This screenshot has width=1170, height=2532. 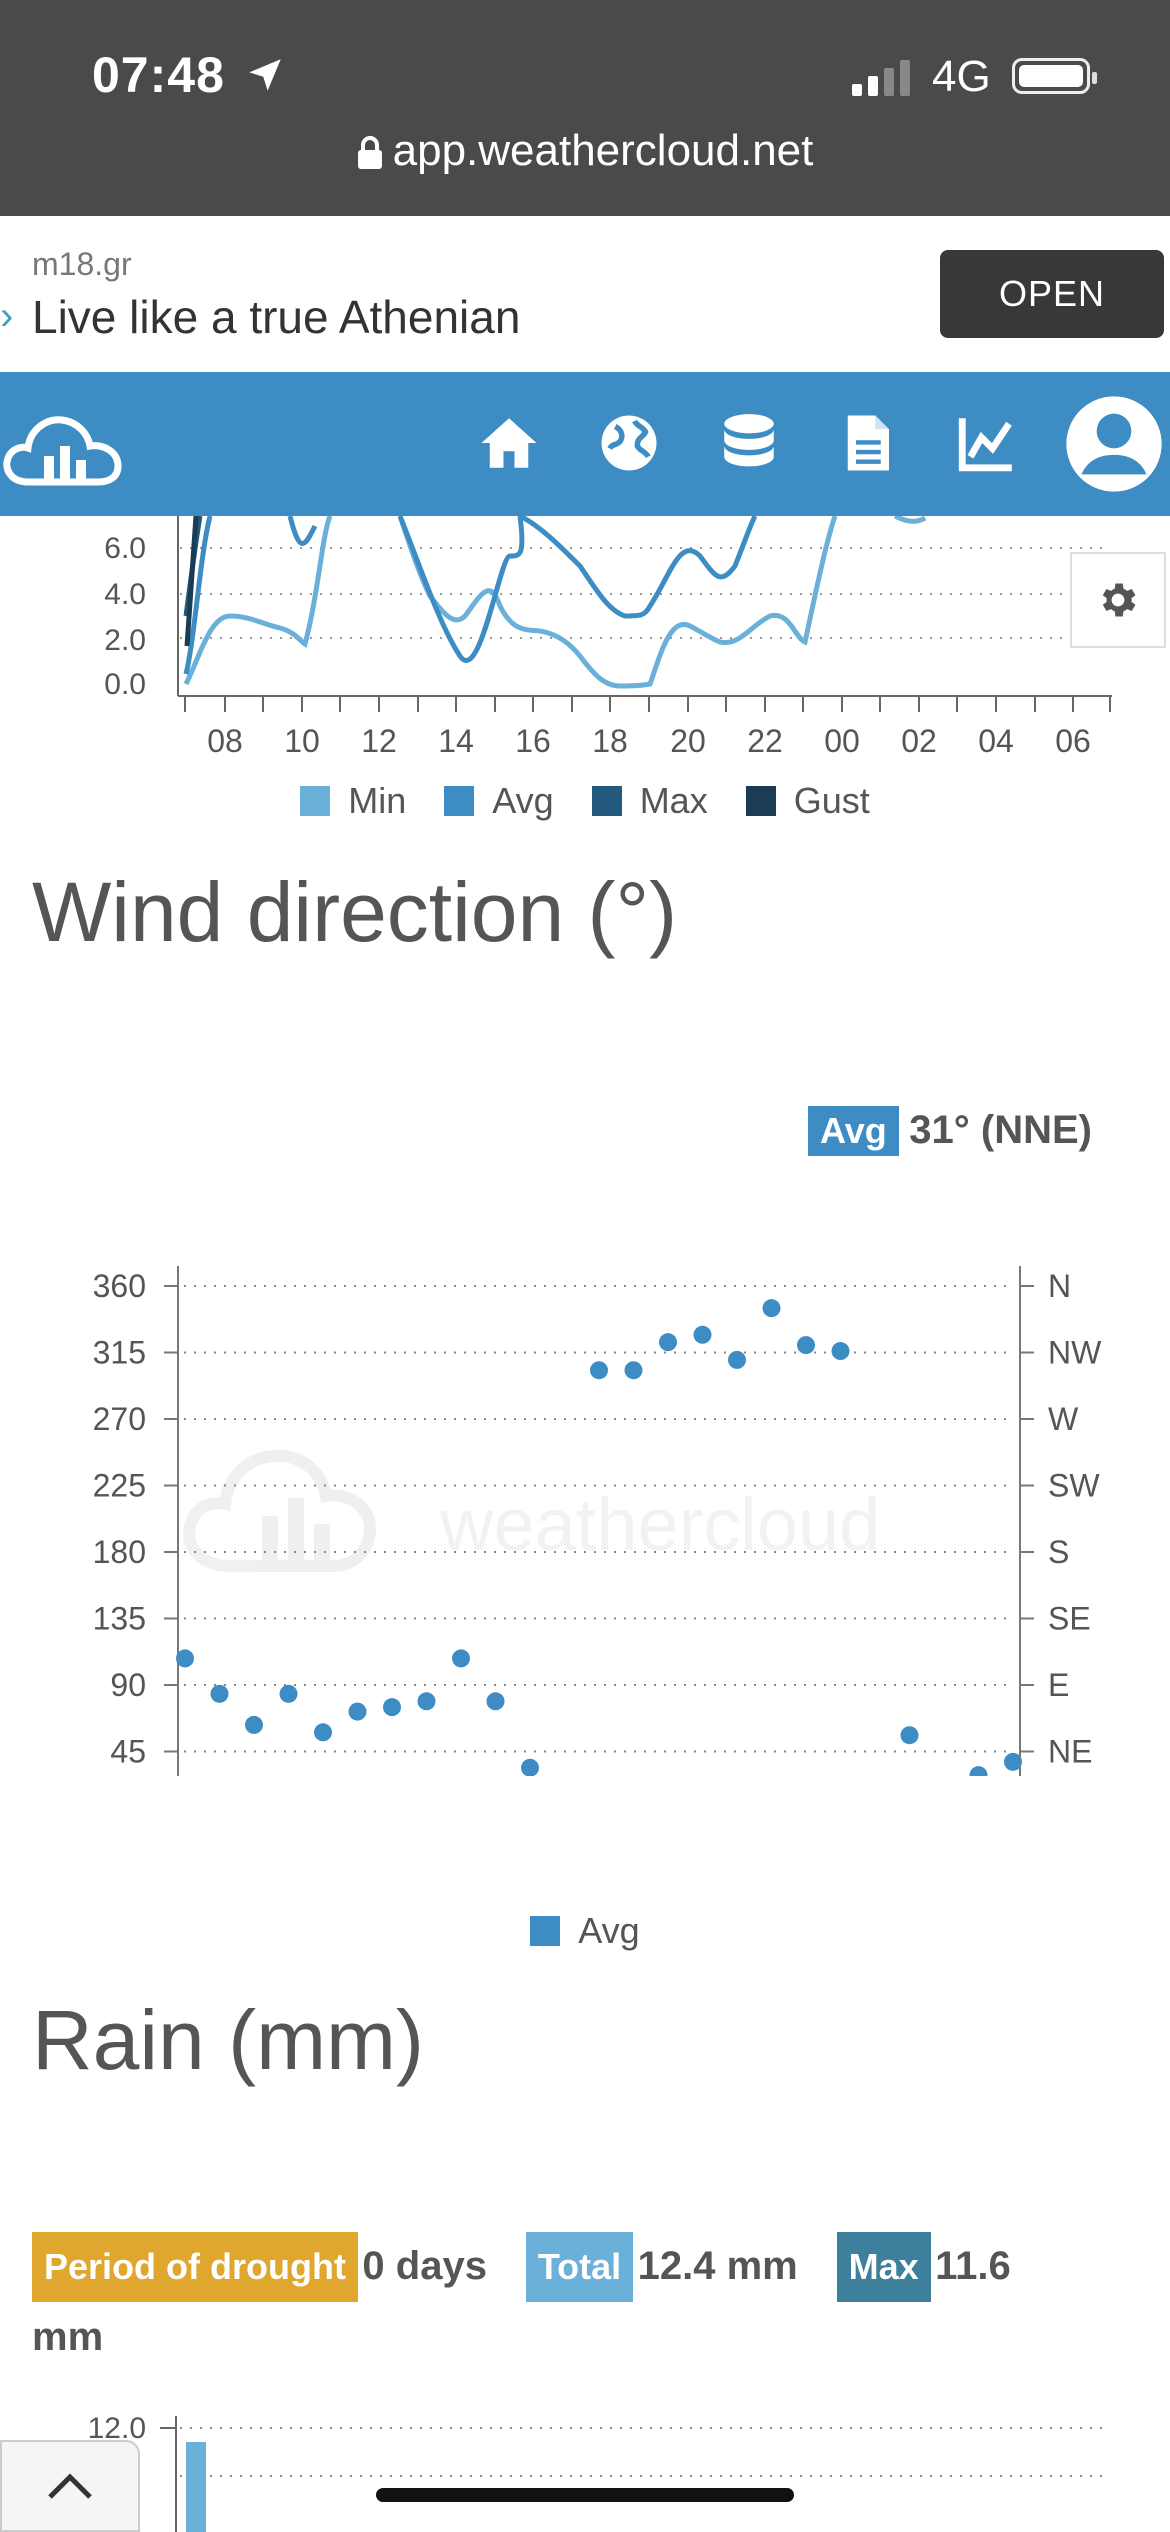 I want to click on globe-icon, so click(x=629, y=443).